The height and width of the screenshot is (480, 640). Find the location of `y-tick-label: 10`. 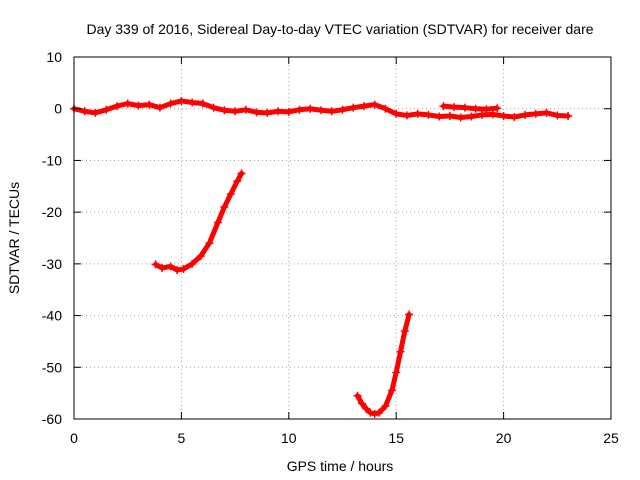

y-tick-label: 10 is located at coordinates (54, 57).